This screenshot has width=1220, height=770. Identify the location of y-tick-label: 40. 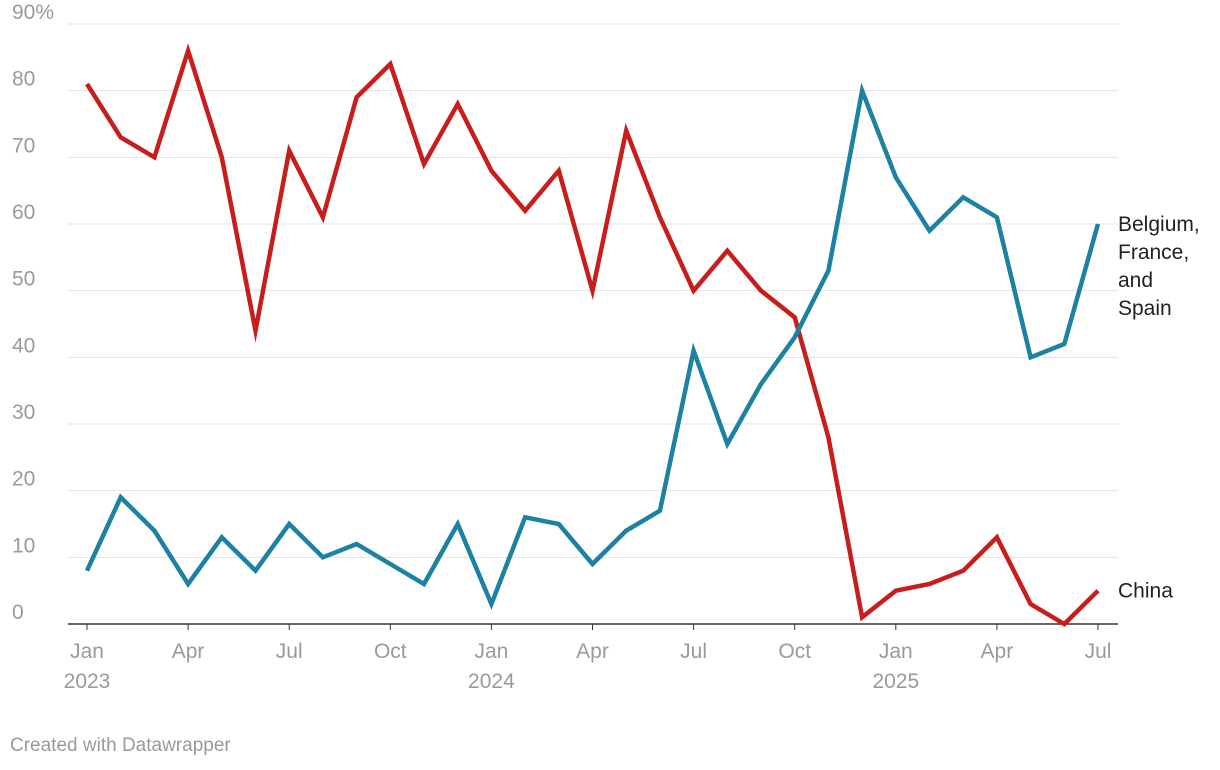
(23, 345).